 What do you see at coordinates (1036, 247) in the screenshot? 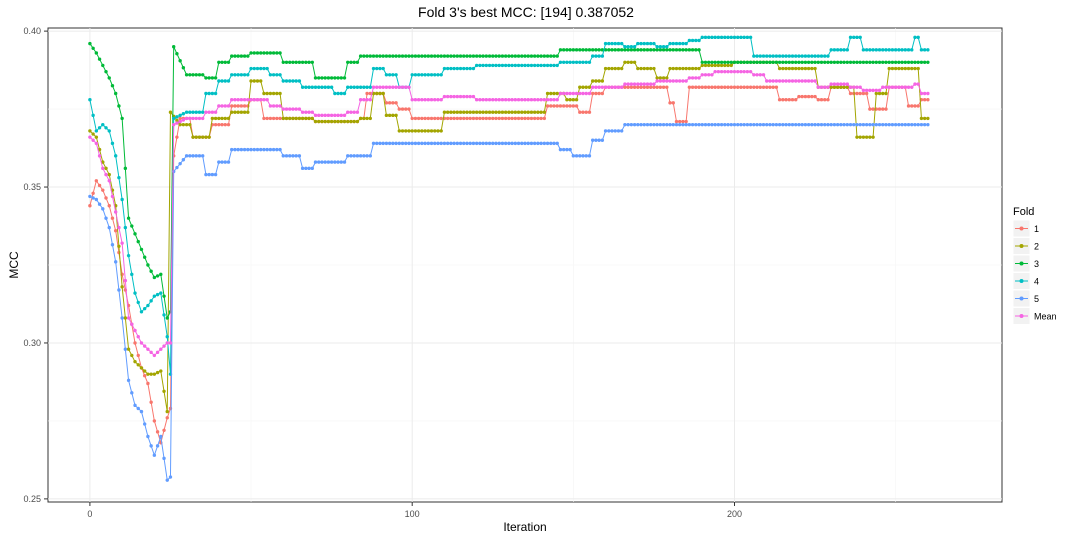
I see `legend-label: 2` at bounding box center [1036, 247].